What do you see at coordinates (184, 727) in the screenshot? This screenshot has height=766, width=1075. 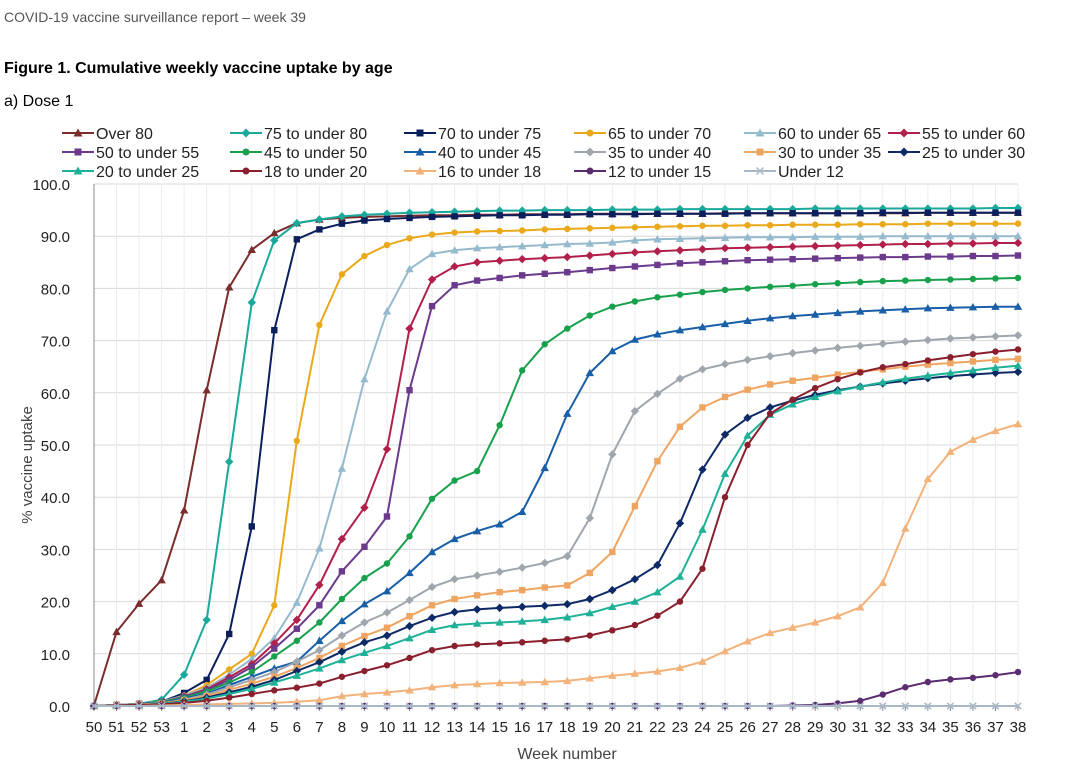 I see `x-tick-label: 1` at bounding box center [184, 727].